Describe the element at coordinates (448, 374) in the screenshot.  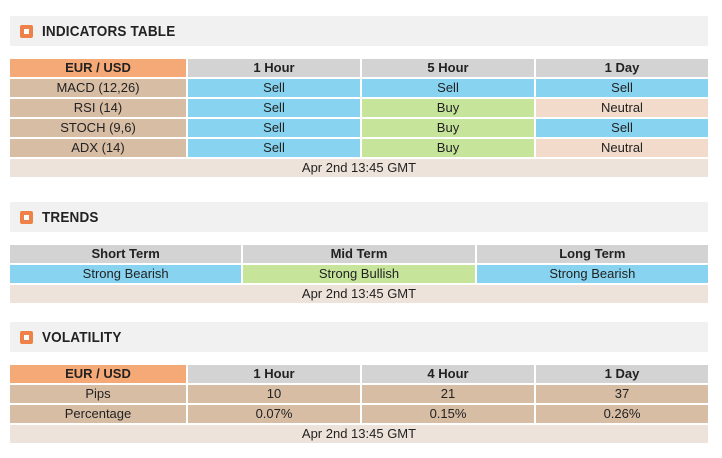
I see `column-header: 4 Hour` at that location.